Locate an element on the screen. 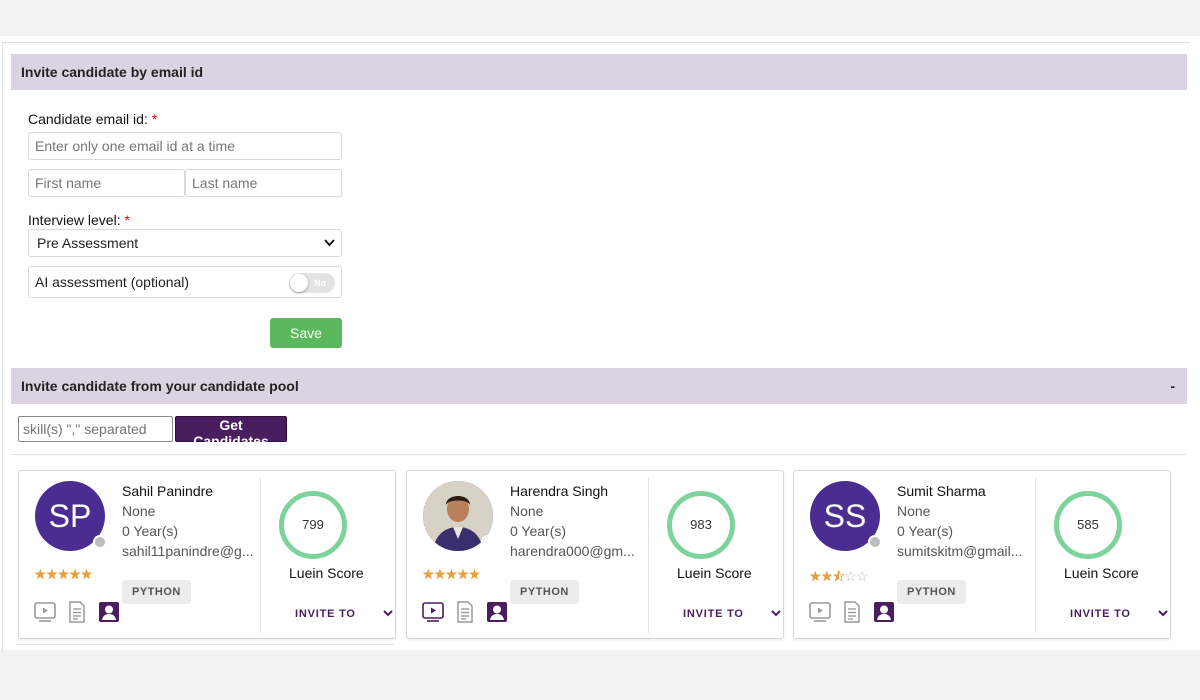  interview-level-label-text: Interview level: is located at coordinates (74, 220).